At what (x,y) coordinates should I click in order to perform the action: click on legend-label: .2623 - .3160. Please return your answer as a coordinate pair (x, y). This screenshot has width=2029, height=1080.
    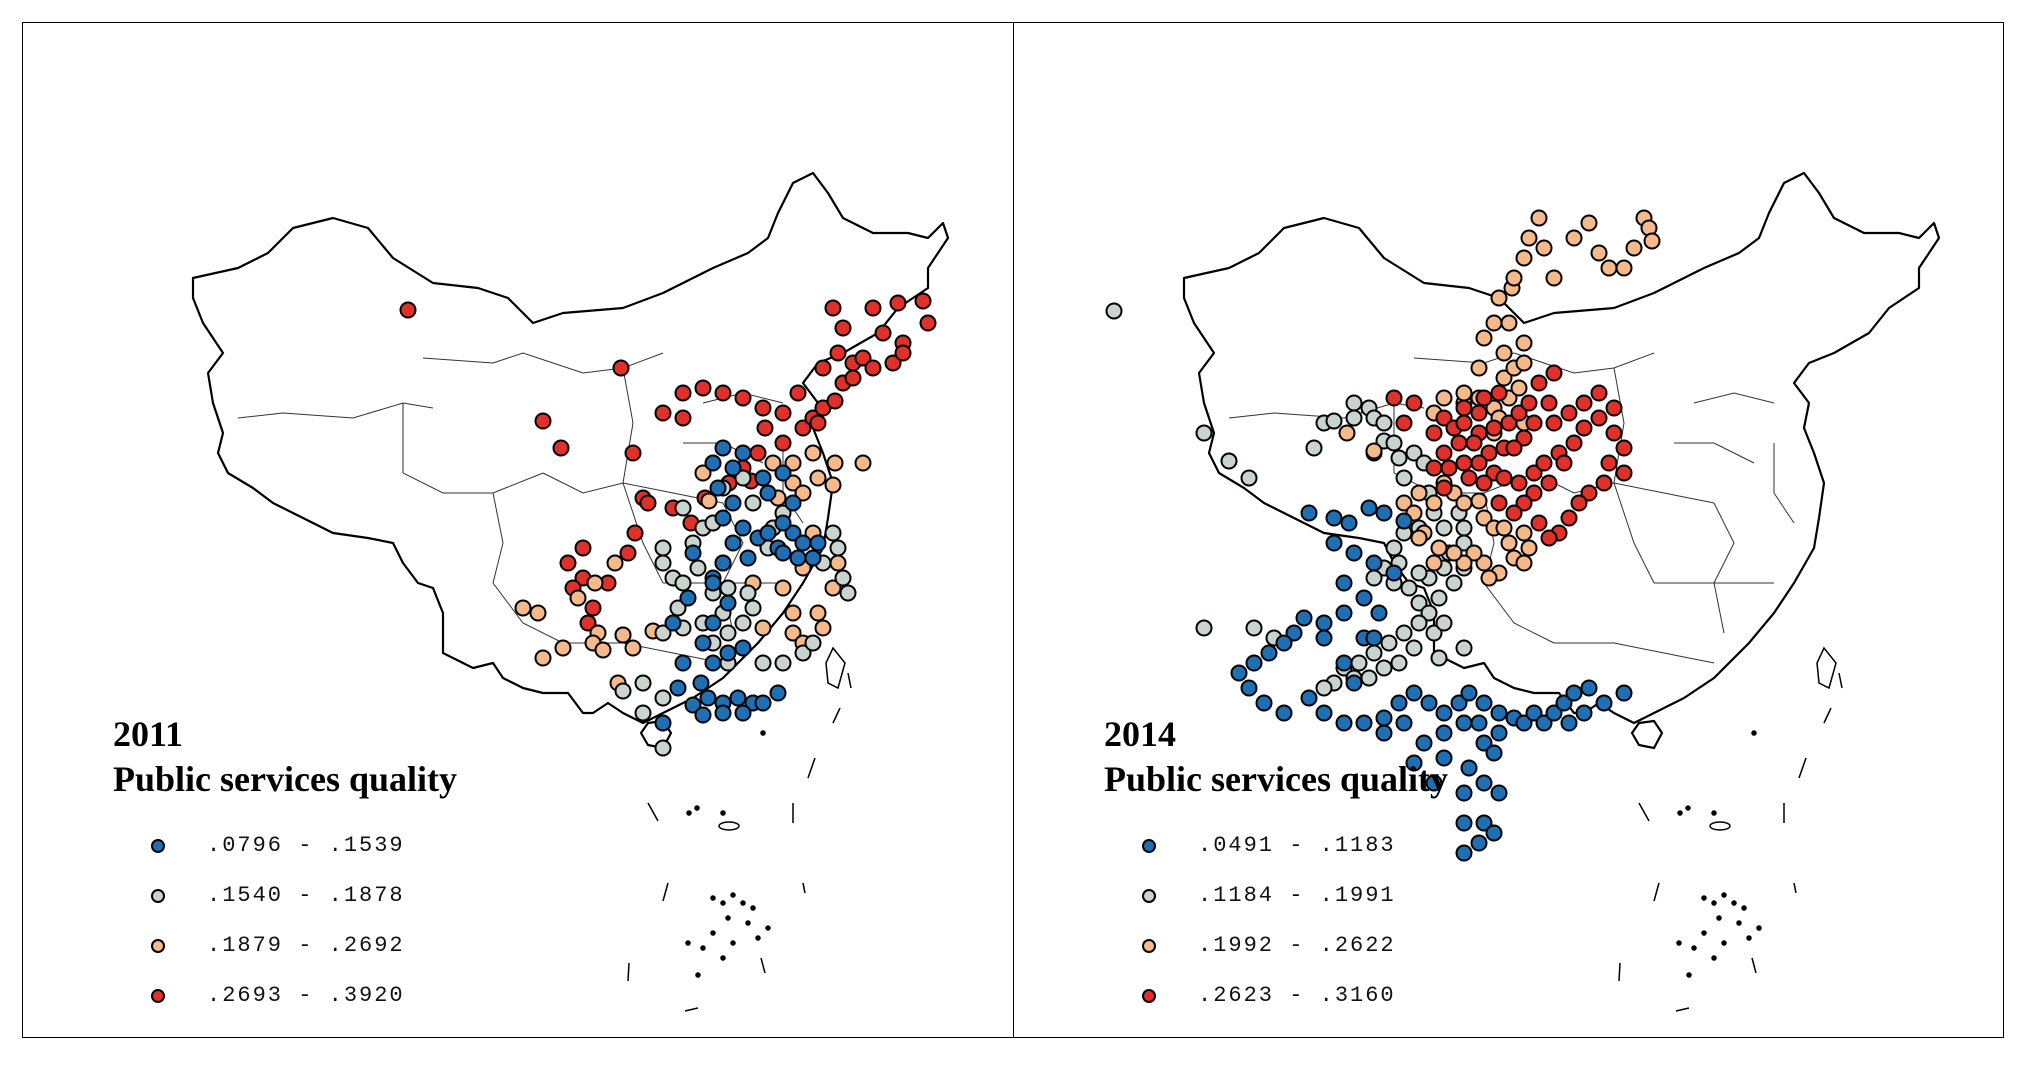
    Looking at the image, I should click on (1297, 995).